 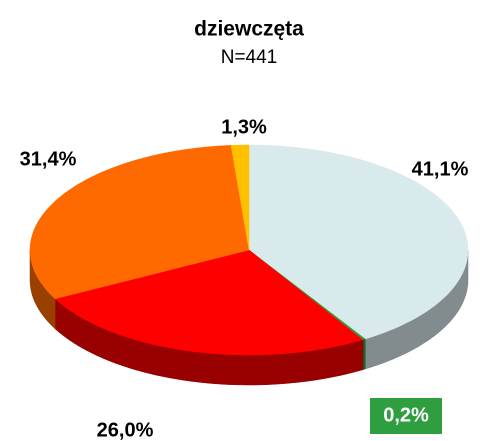 I want to click on data-label: 0,2%, so click(x=406, y=415).